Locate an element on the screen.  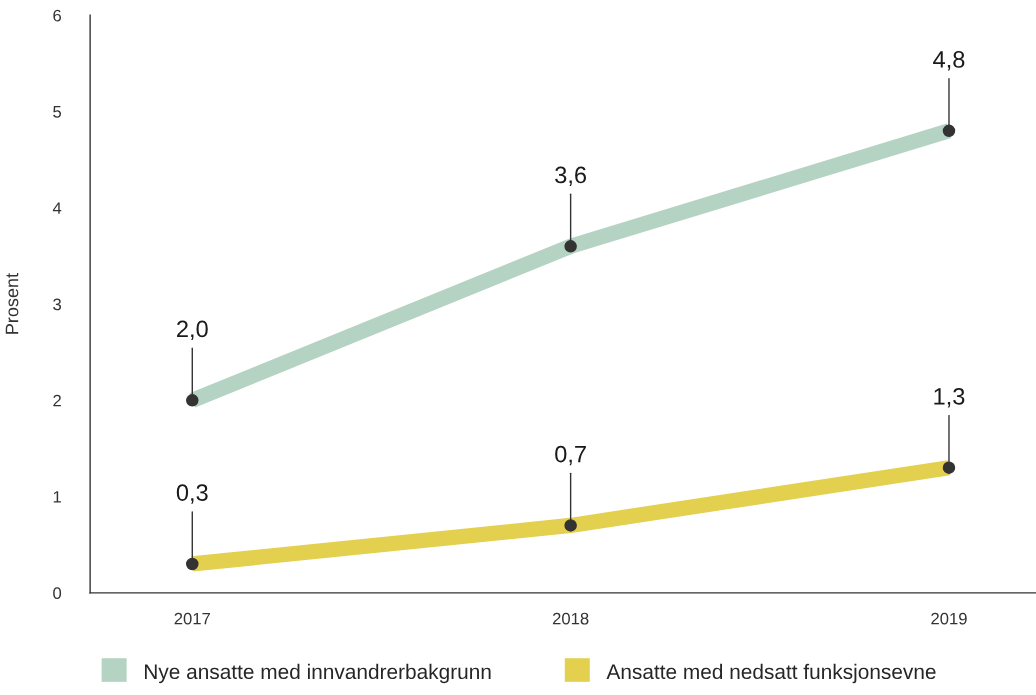
y-tick-label: 1 is located at coordinates (57, 497).